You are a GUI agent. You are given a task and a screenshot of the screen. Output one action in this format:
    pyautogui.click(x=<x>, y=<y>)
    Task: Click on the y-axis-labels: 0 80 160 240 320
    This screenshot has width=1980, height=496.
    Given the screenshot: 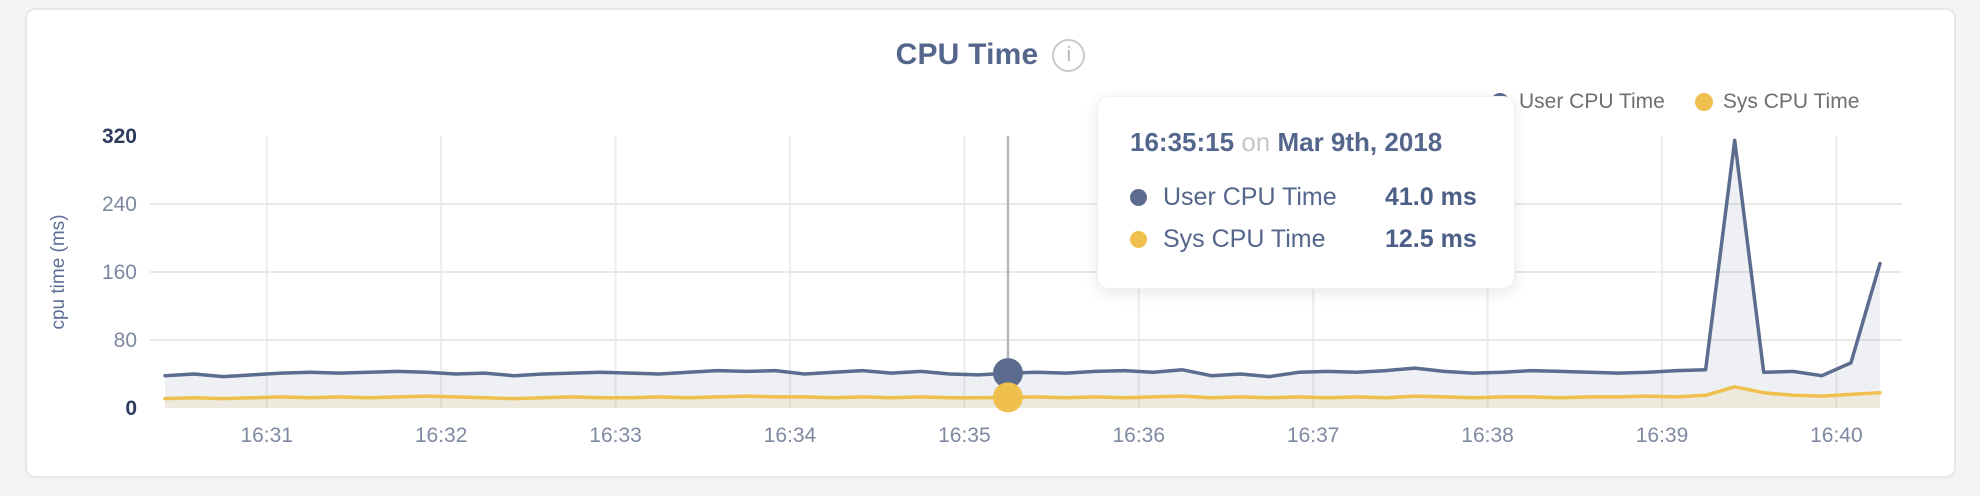 What is the action you would take?
    pyautogui.click(x=119, y=272)
    